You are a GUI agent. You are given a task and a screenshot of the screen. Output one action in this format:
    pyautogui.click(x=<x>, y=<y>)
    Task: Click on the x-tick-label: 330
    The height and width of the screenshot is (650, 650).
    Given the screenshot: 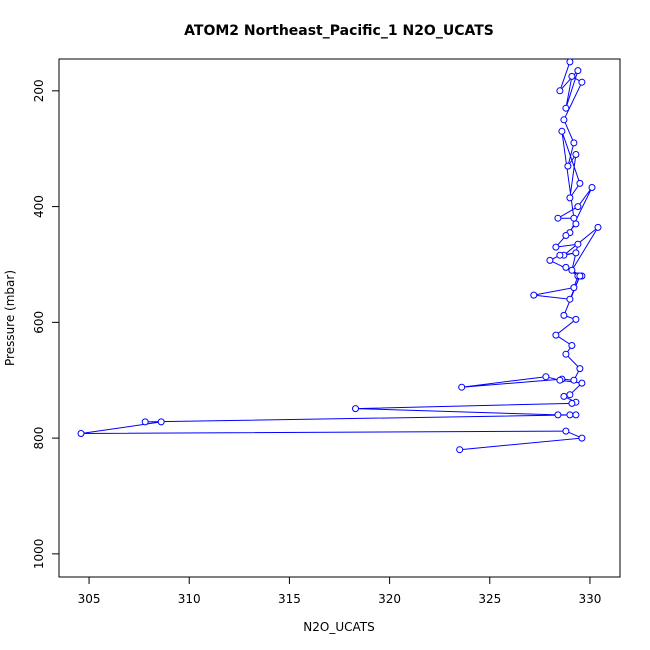 What is the action you would take?
    pyautogui.click(x=589, y=599)
    